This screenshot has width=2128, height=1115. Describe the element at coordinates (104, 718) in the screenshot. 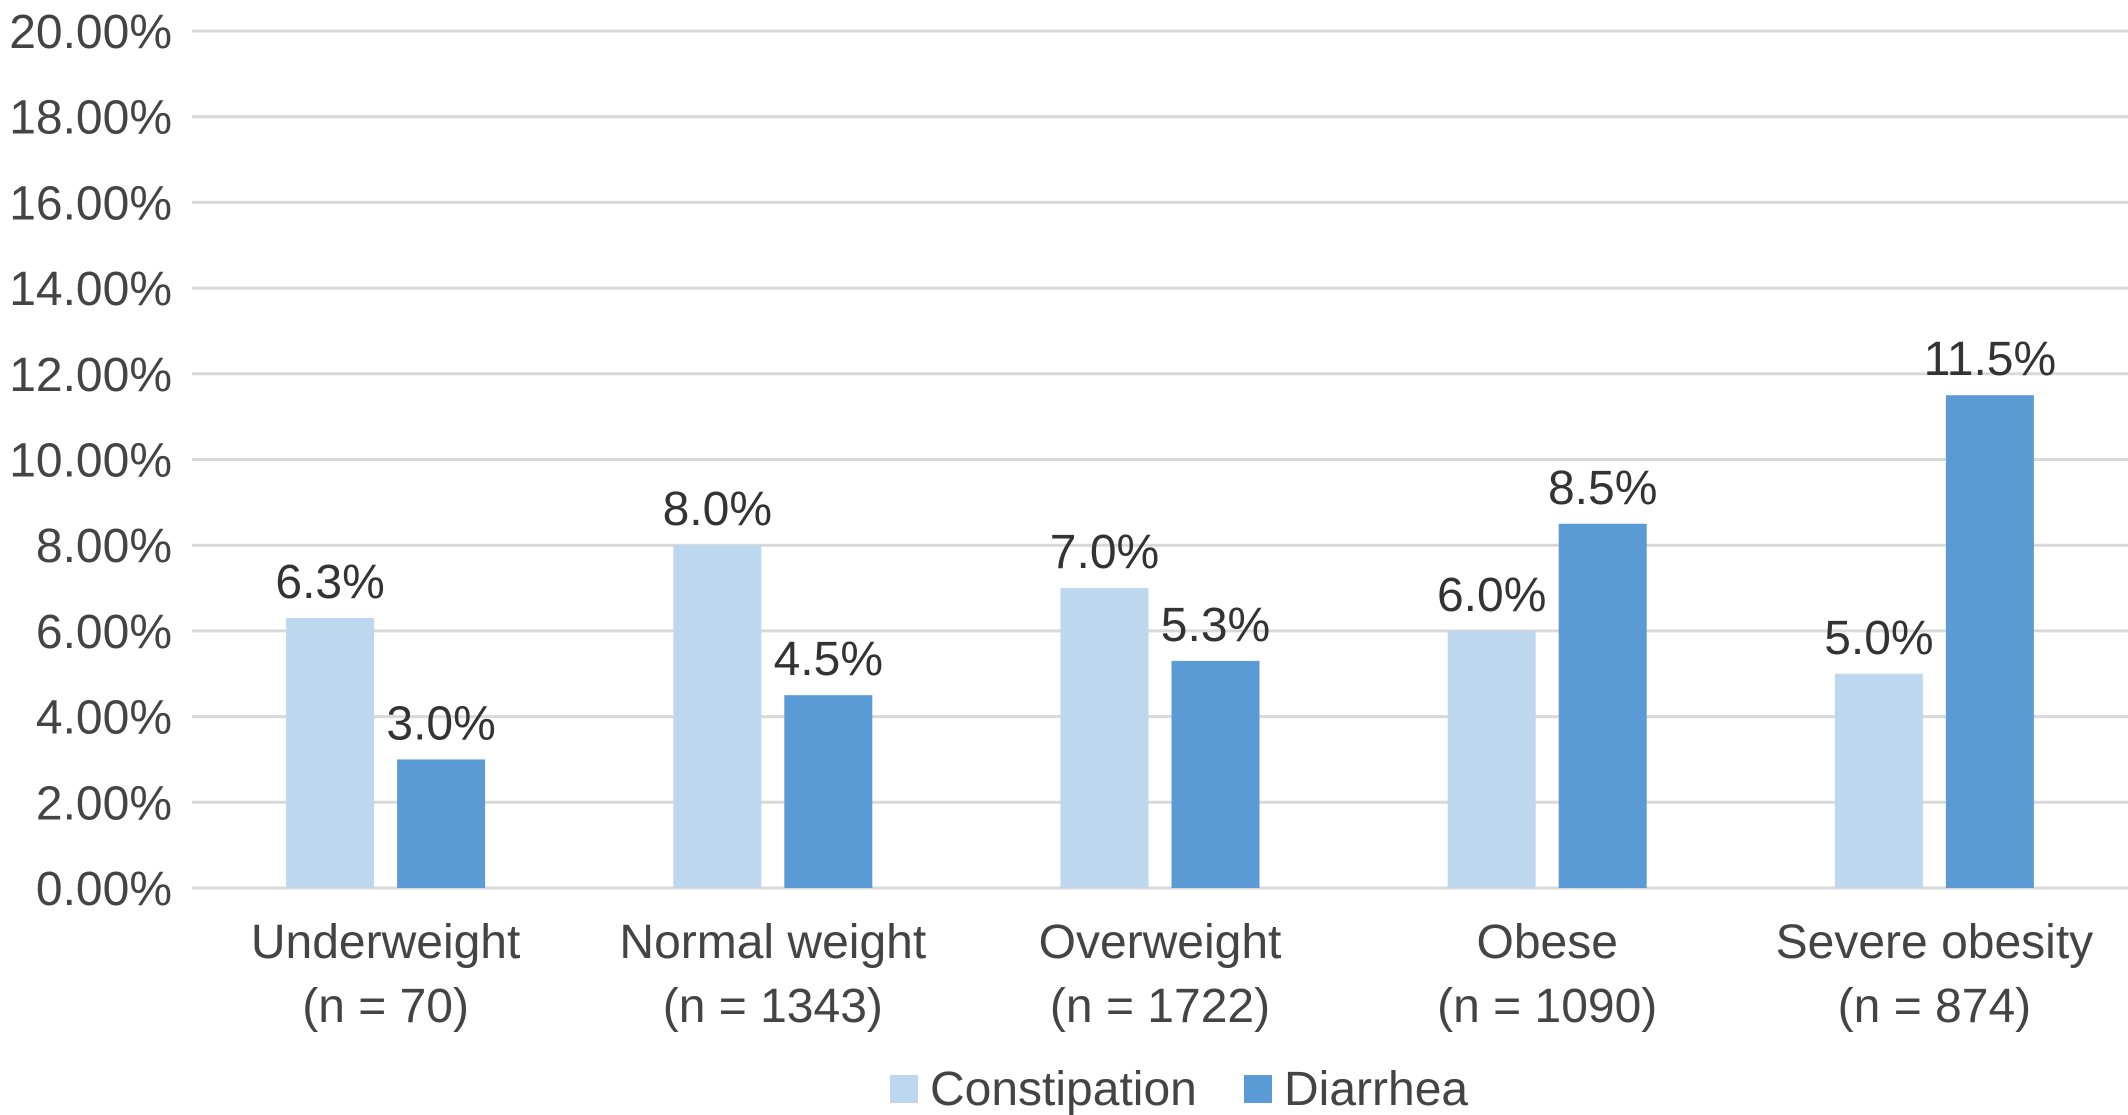

I see `y-tick-label: 4.00%` at that location.